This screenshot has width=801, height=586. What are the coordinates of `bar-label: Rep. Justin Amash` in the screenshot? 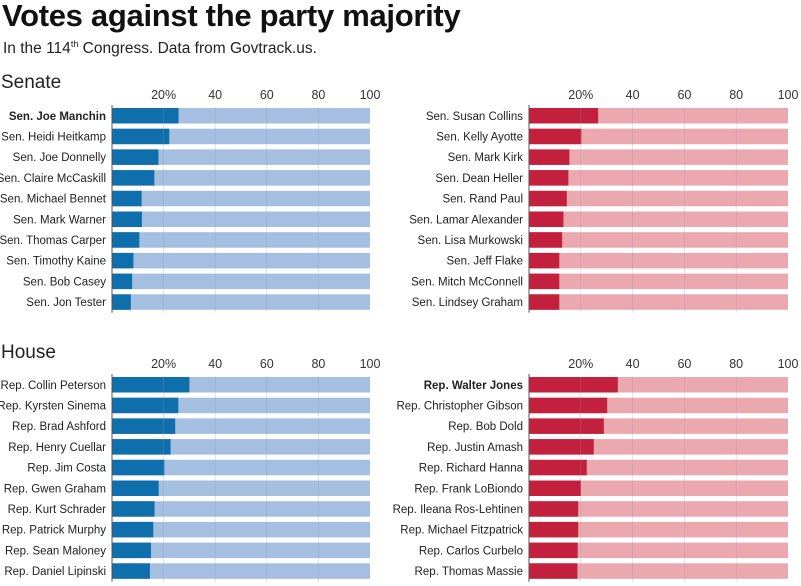 It's located at (475, 448).